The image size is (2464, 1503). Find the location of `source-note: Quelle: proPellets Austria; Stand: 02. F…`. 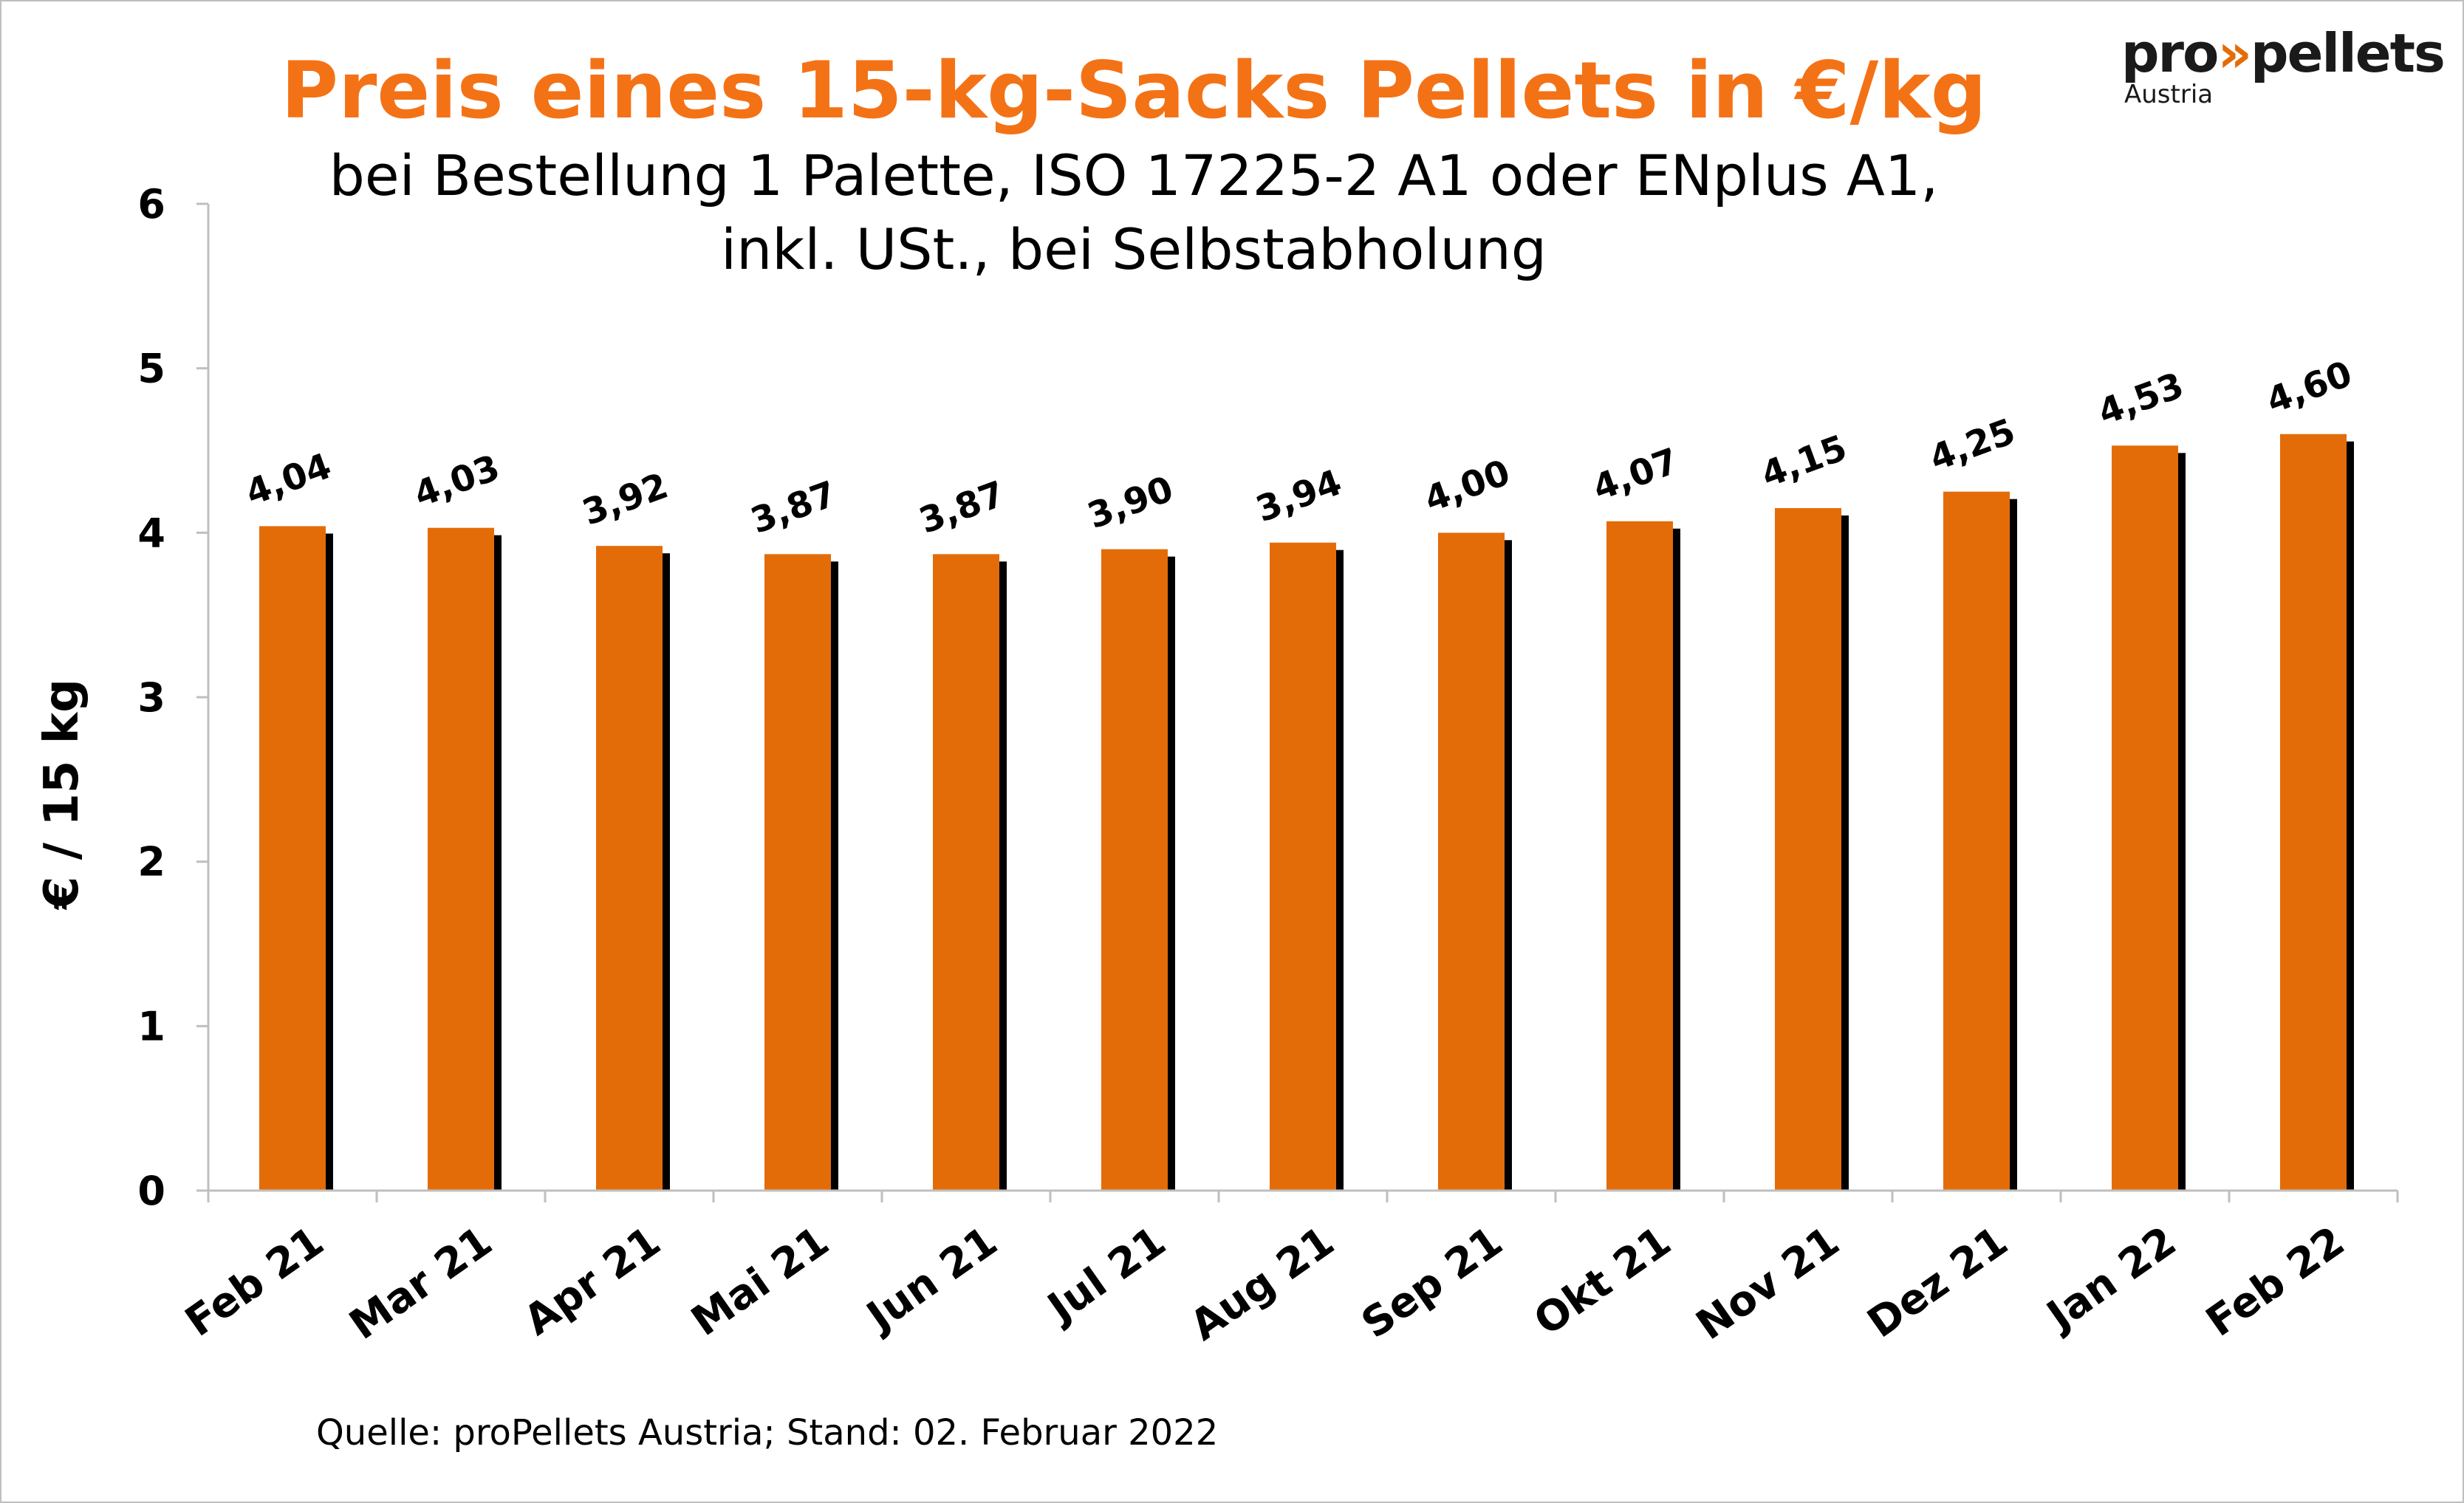

source-note: Quelle: proPellets Austria; Stand: 02. F… is located at coordinates (767, 1433).